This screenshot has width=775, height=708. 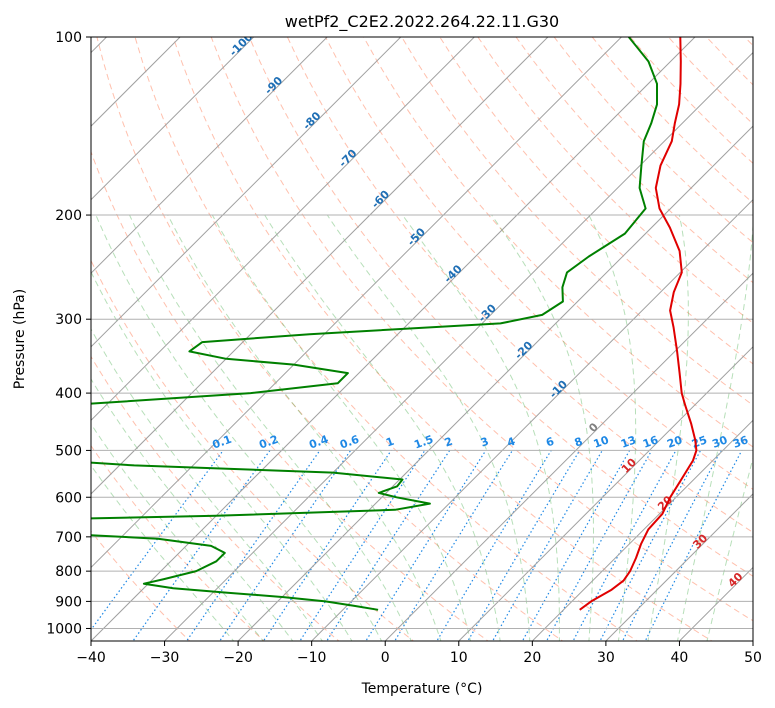 I want to click on x-axis-label: Temperature (°C), so click(x=422, y=689).